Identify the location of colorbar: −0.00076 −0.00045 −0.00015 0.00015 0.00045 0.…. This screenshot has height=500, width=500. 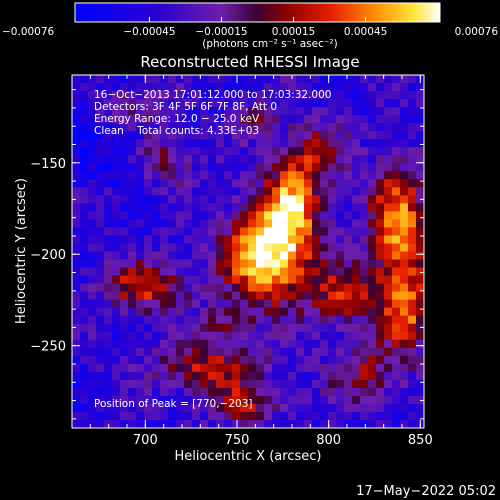
(250, 26).